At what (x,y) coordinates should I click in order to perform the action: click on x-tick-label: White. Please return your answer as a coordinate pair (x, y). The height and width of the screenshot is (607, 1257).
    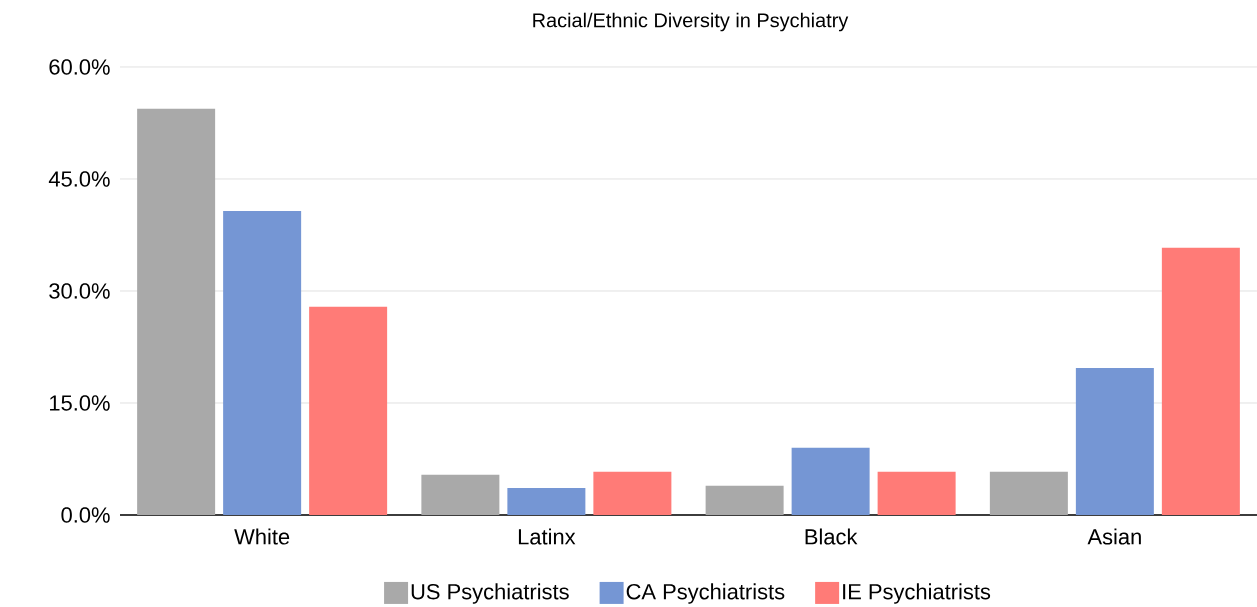
    Looking at the image, I should click on (262, 536).